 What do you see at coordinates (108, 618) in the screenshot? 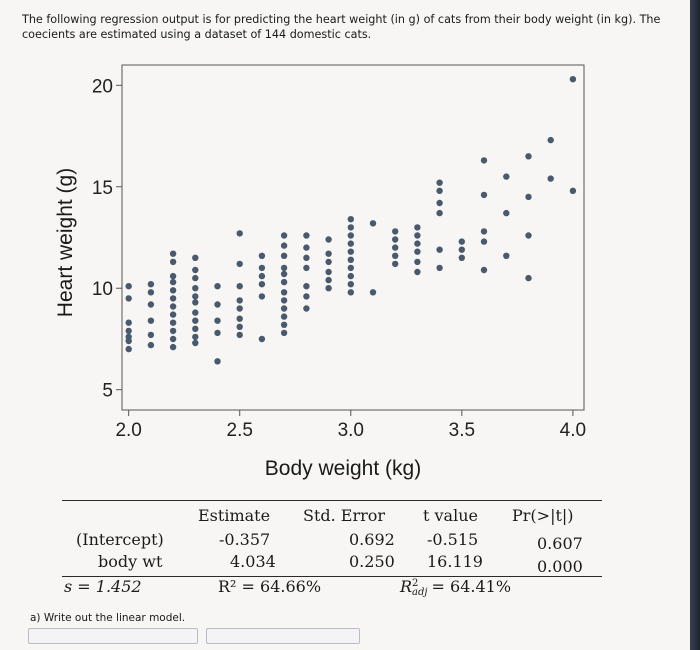
I see `question-a: a) Write out the linear model.` at bounding box center [108, 618].